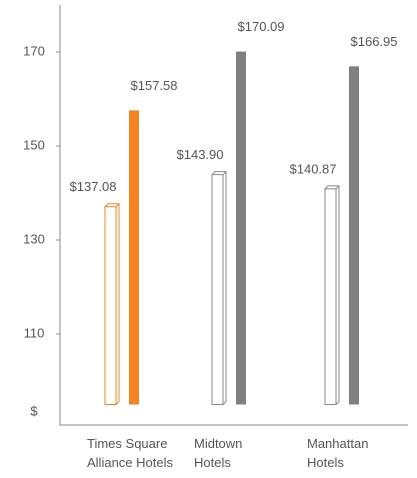  Describe the element at coordinates (200, 154) in the screenshot. I see `value-label: $143.90` at that location.